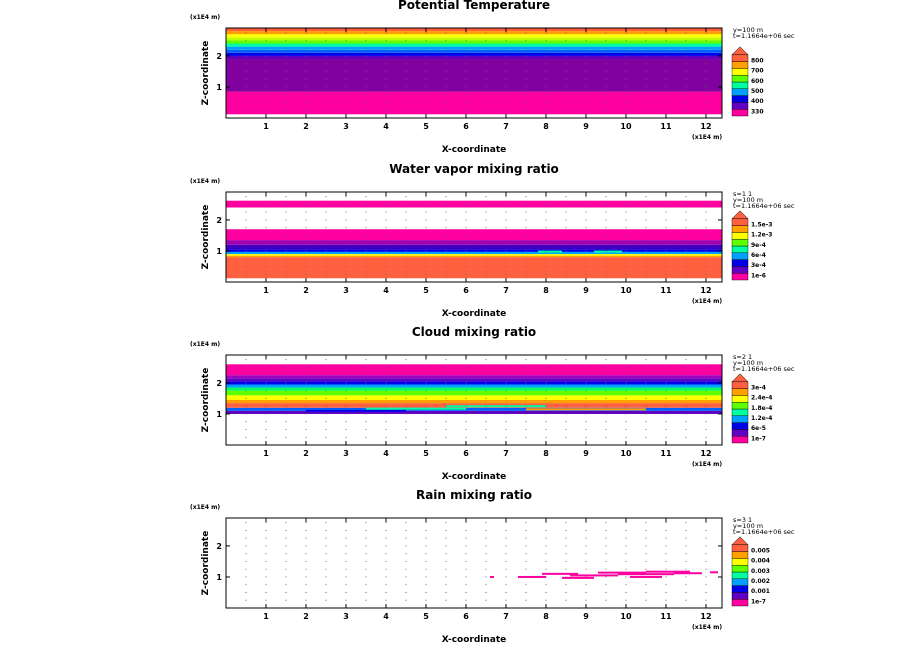 Image resolution: width=904 pixels, height=654 pixels. I want to click on x-axis-label: X-coordinate, so click(474, 477).